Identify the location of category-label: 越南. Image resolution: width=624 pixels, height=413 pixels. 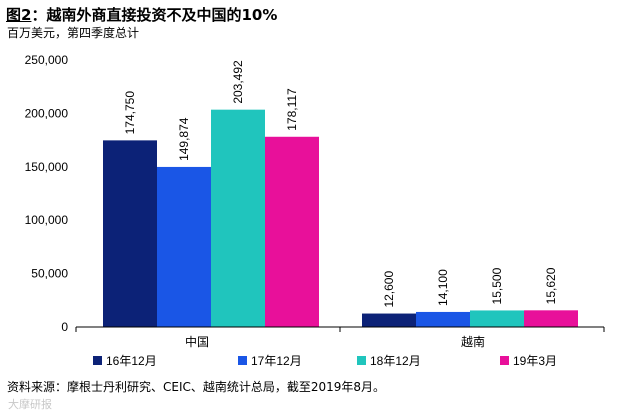
(473, 341).